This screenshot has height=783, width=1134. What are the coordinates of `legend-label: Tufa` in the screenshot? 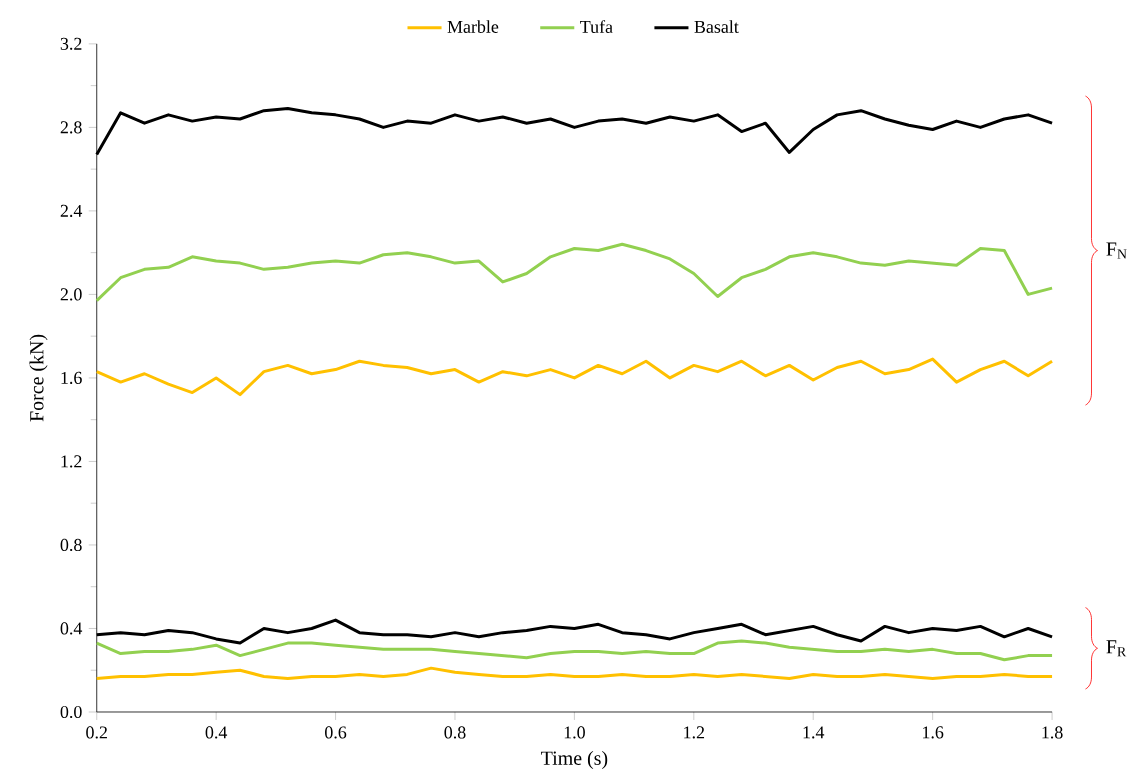 It's located at (596, 27).